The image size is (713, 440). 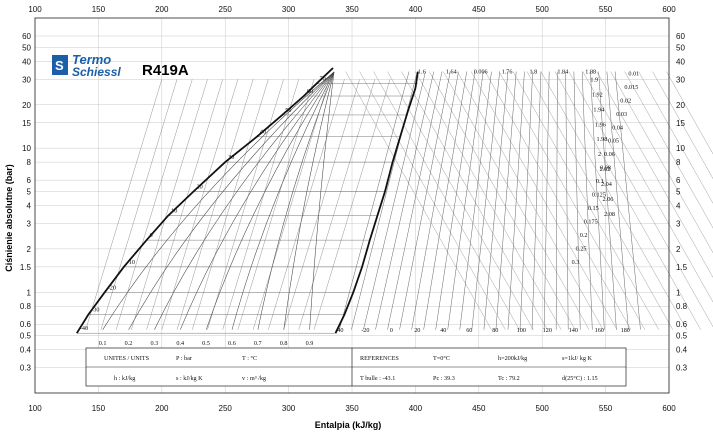 I want to click on y-tick-right-19: 60, so click(x=680, y=36).